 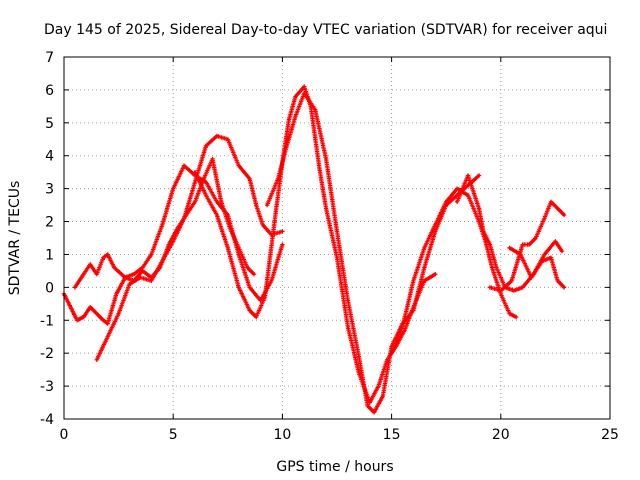 I want to click on series-sat-H, so click(x=527, y=246).